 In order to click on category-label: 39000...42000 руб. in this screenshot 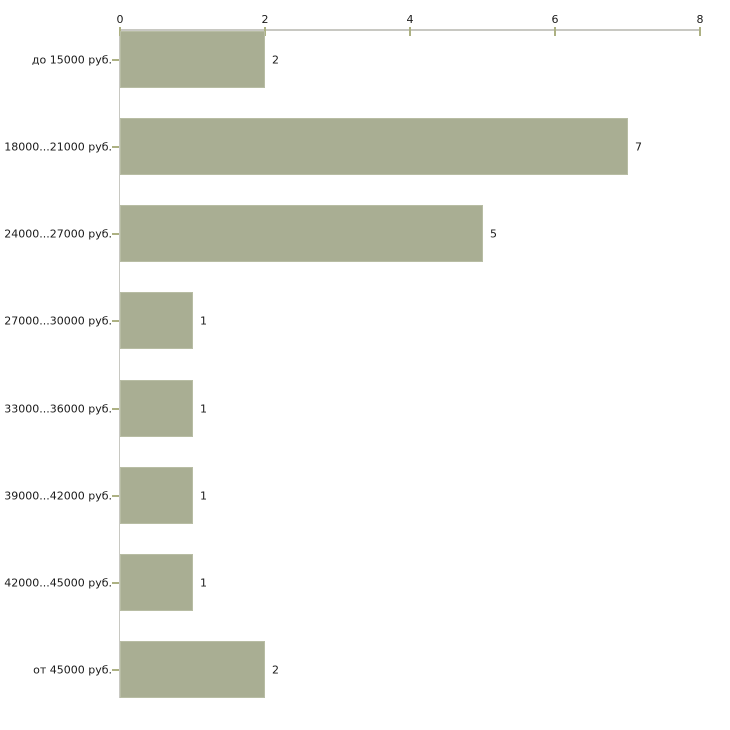, I will do `click(58, 495)`.